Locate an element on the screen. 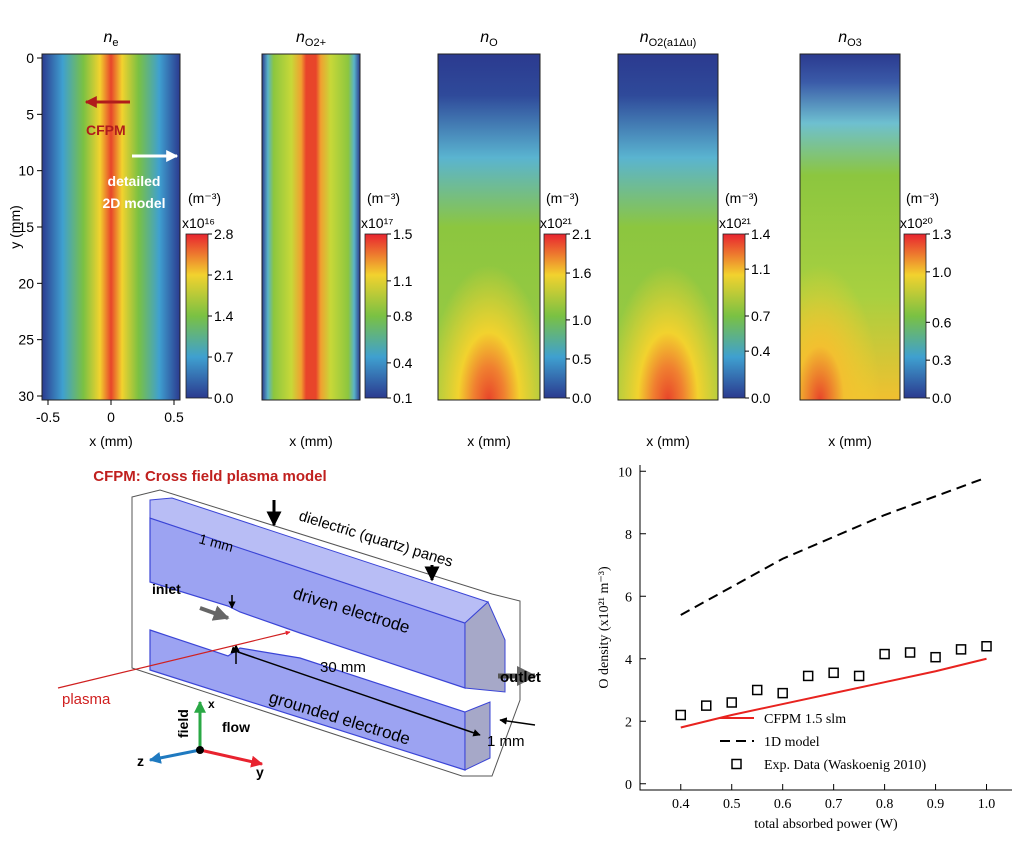 The height and width of the screenshot is (853, 1024). colorbar-tick-label: 0.5 is located at coordinates (582, 359).